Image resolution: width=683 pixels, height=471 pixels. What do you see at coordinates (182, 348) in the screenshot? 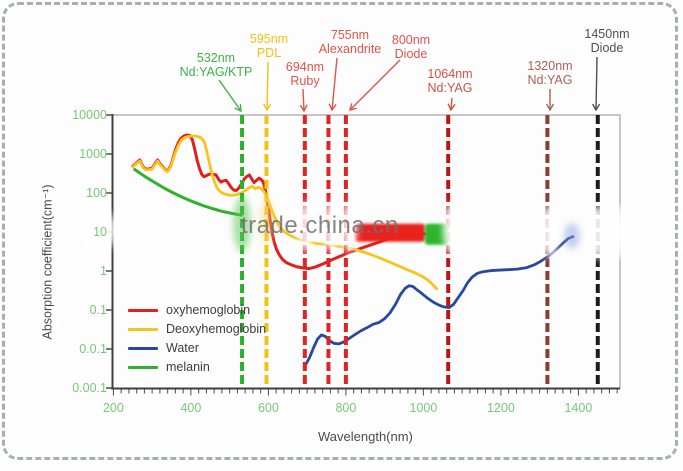
I see `legend-label: Water` at bounding box center [182, 348].